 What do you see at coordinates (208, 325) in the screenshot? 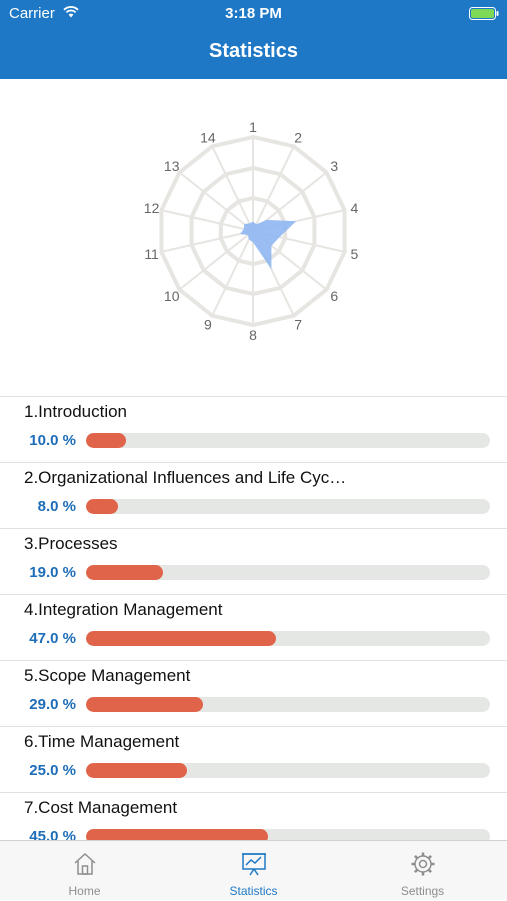
I see `radar-axis-label: 9` at bounding box center [208, 325].